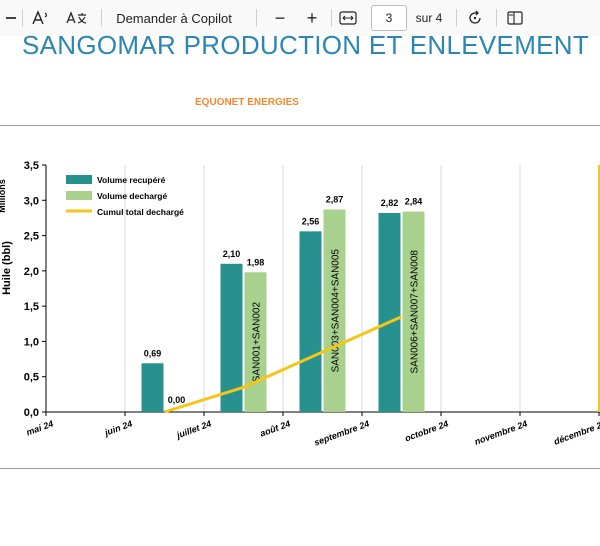 The image size is (600, 546). Describe the element at coordinates (247, 102) in the screenshot. I see `document-subtitle: EQUONET ENERGIES` at that location.